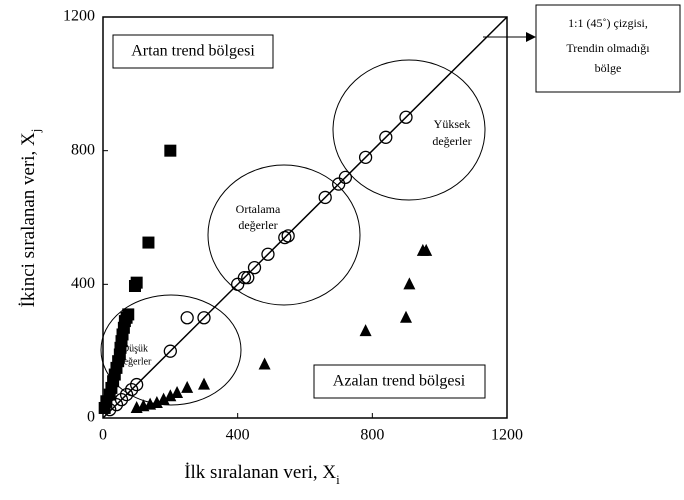 The width and height of the screenshot is (684, 500). What do you see at coordinates (452, 124) in the screenshot?
I see `group-label: Yüksek` at bounding box center [452, 124].